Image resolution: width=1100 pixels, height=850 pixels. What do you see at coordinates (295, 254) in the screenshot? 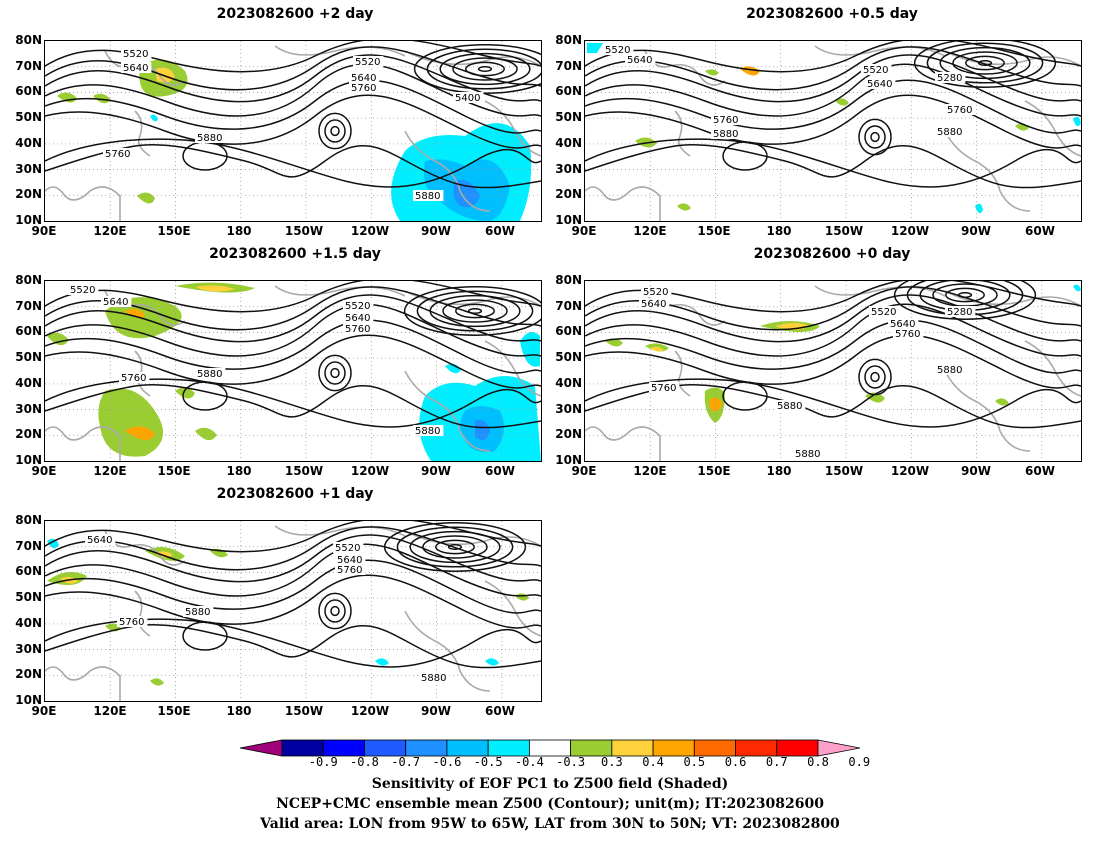
I see `panel-title-p3: 2023082600 +1.5 day` at bounding box center [295, 254].